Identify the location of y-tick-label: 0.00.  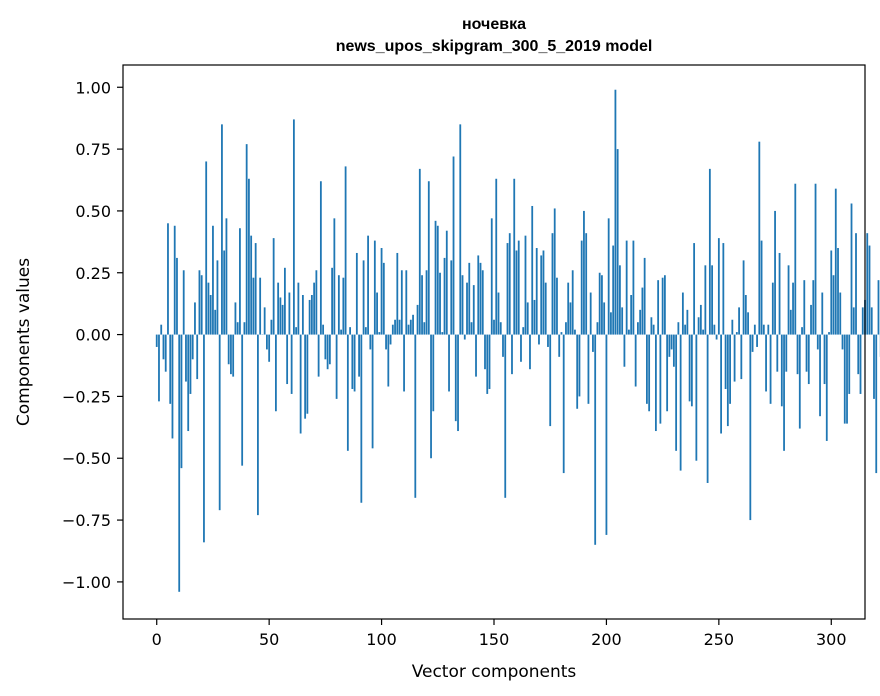
(93, 335).